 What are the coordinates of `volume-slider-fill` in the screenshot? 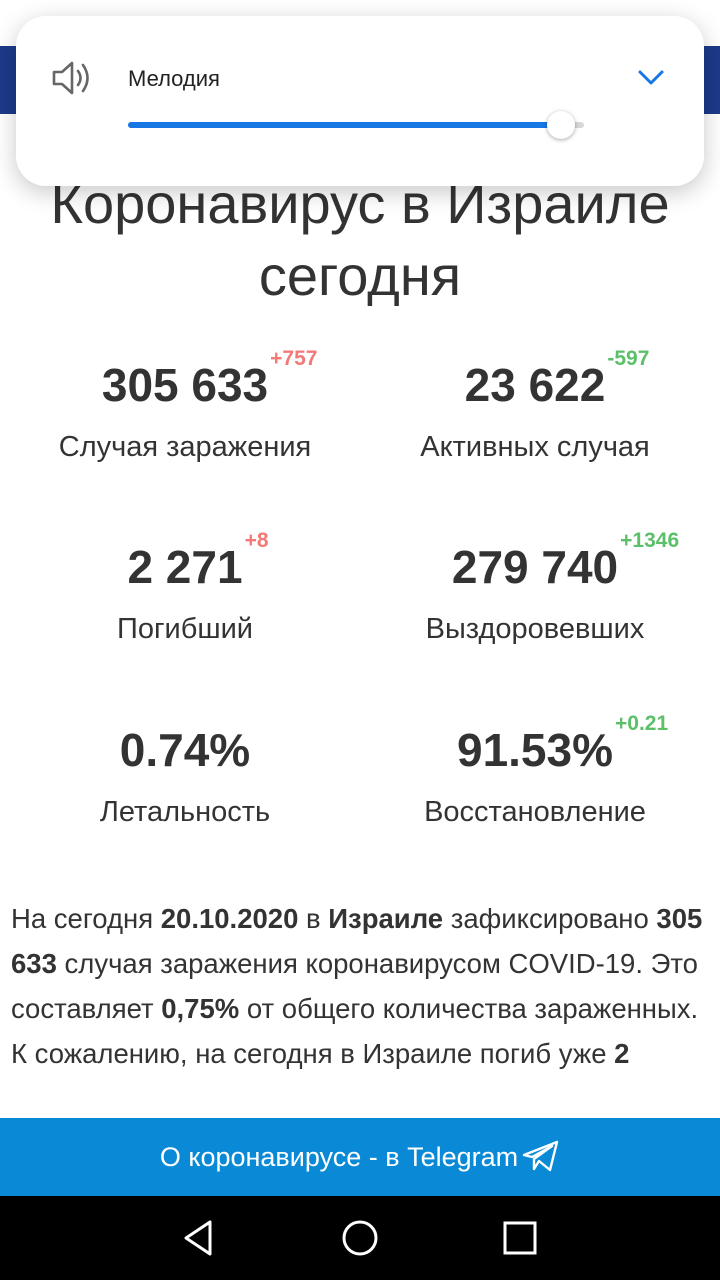 It's located at (345, 125).